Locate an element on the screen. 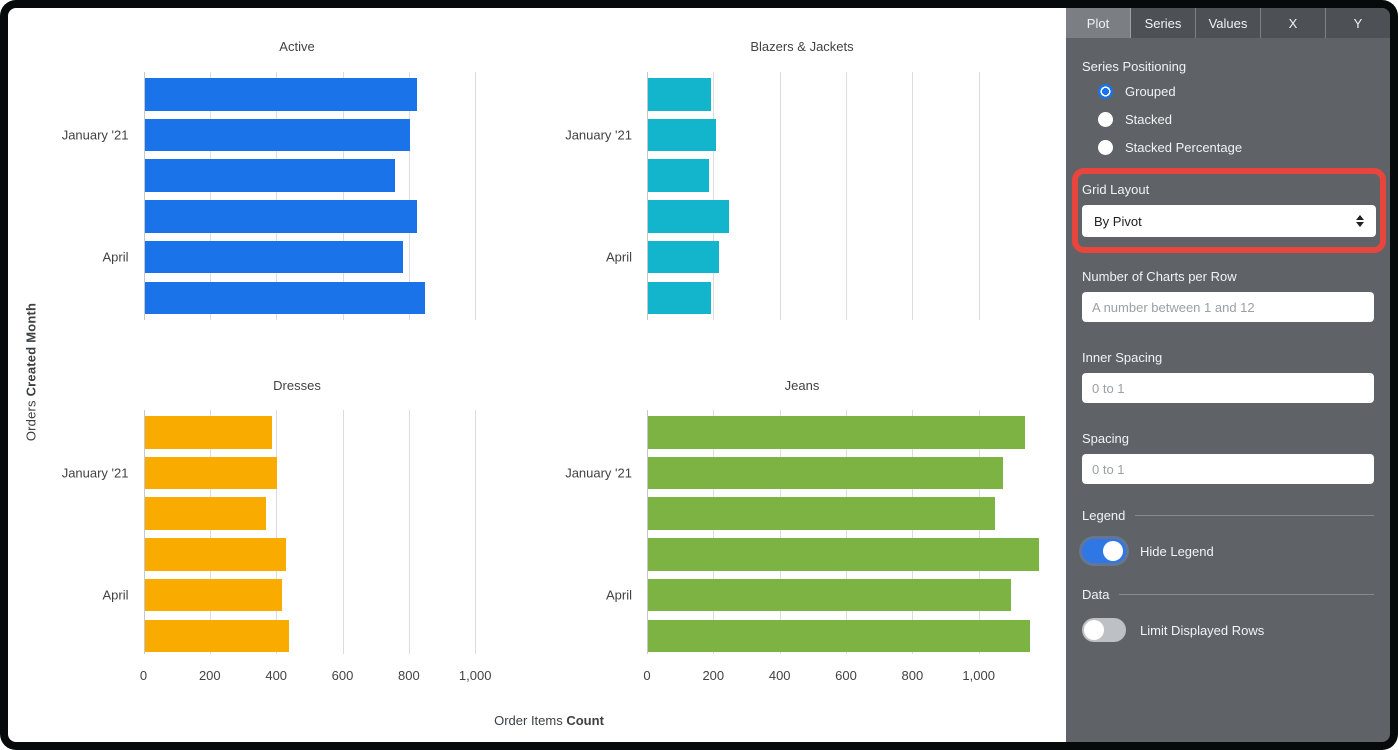  chart-title-active: Active is located at coordinates (297, 46).